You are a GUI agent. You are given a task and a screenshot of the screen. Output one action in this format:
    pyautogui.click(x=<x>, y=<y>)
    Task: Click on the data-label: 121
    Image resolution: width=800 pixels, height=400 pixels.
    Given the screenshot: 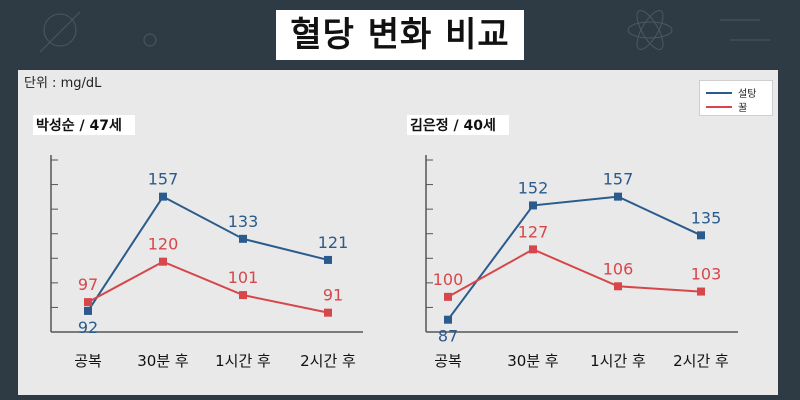 What is the action you would take?
    pyautogui.click(x=333, y=242)
    